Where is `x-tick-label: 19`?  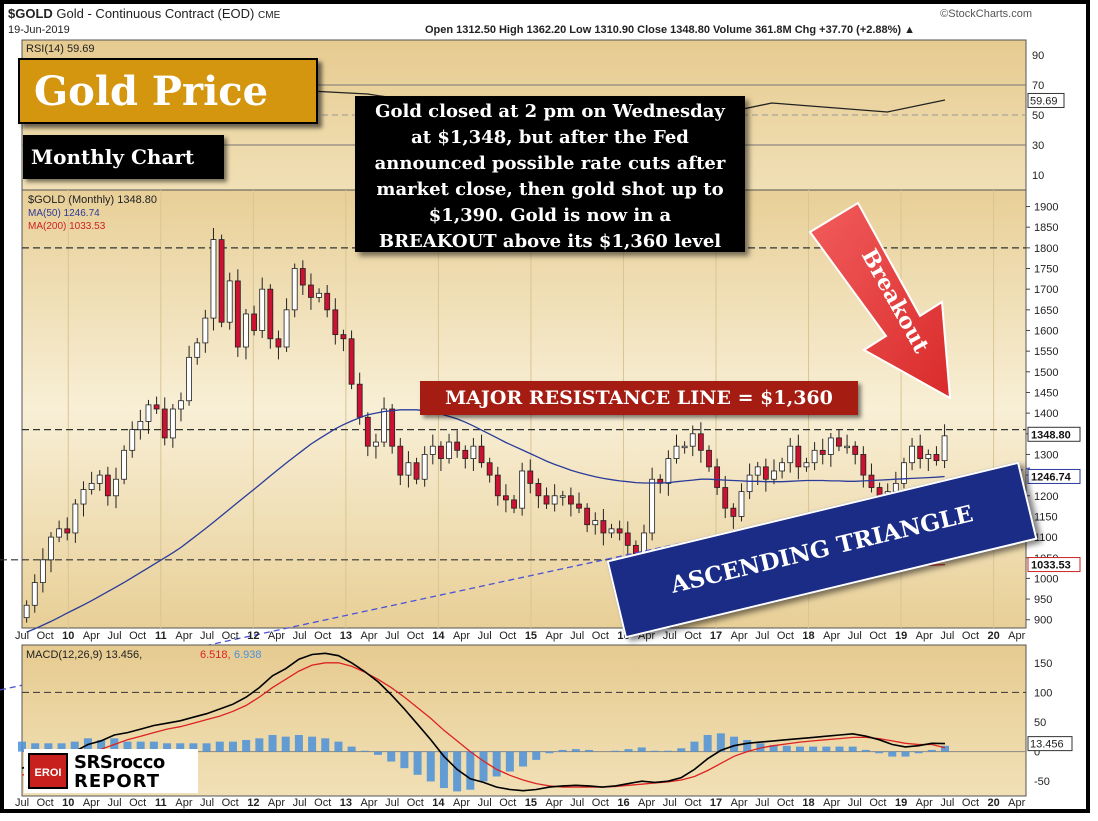 x-tick-label: 19 is located at coordinates (901, 636).